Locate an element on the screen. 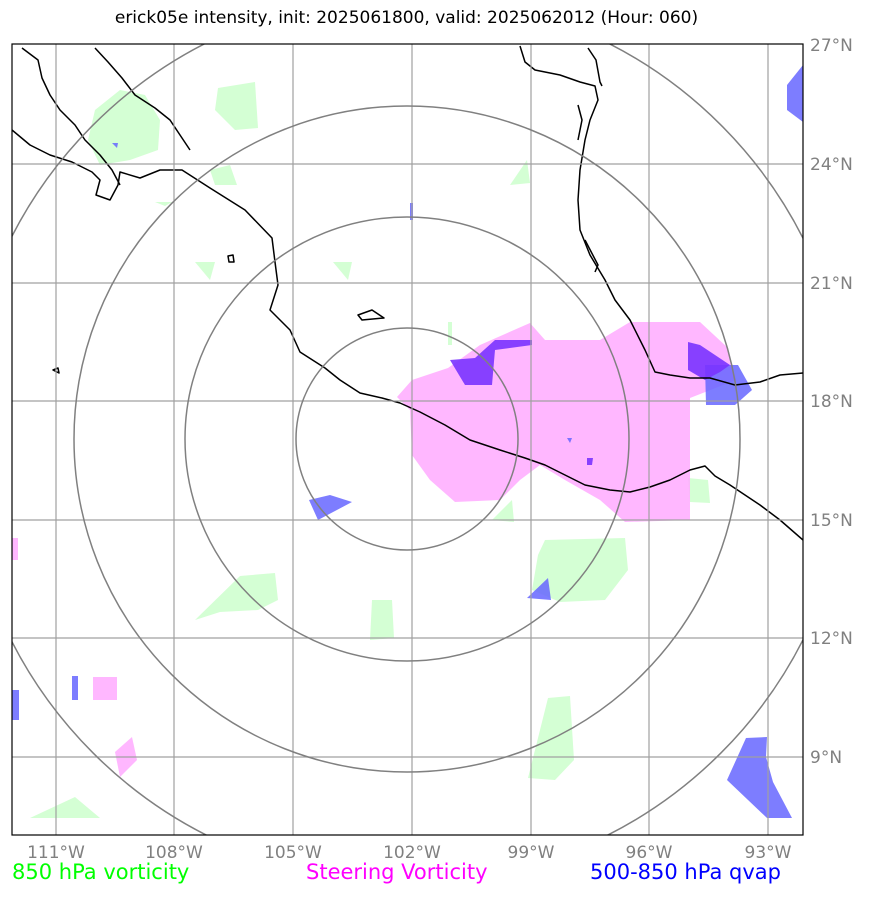 Image resolution: width=873 pixels, height=899 pixels. lat-tick-label: 24°N is located at coordinates (831, 165).